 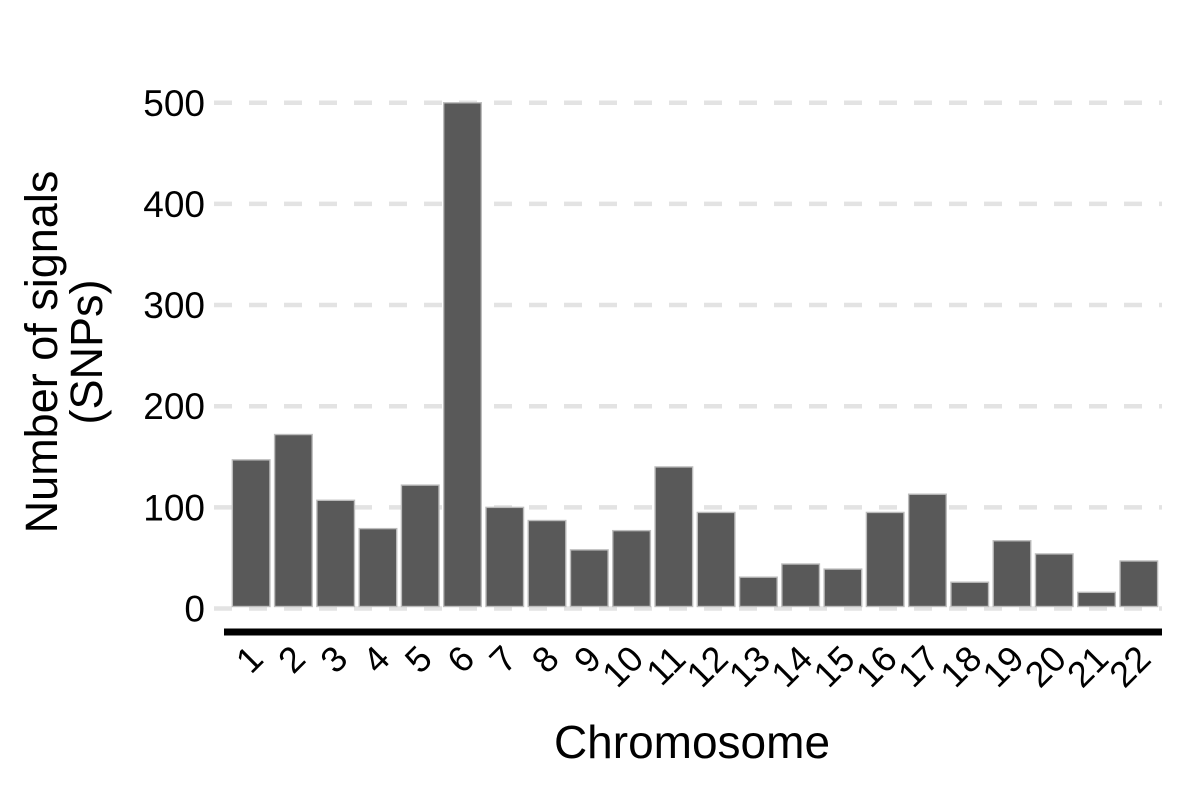 What do you see at coordinates (174, 507) in the screenshot?
I see `y-tick-label-100: 100` at bounding box center [174, 507].